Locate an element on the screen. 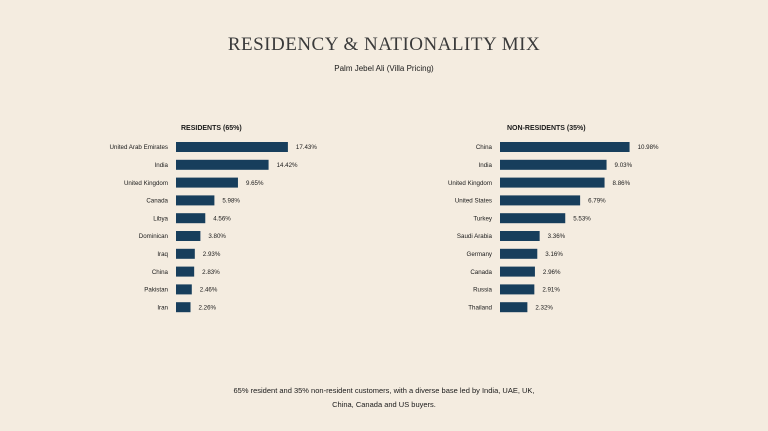 The width and height of the screenshot is (768, 431). non-residents-category-label: Thailand is located at coordinates (480, 307).